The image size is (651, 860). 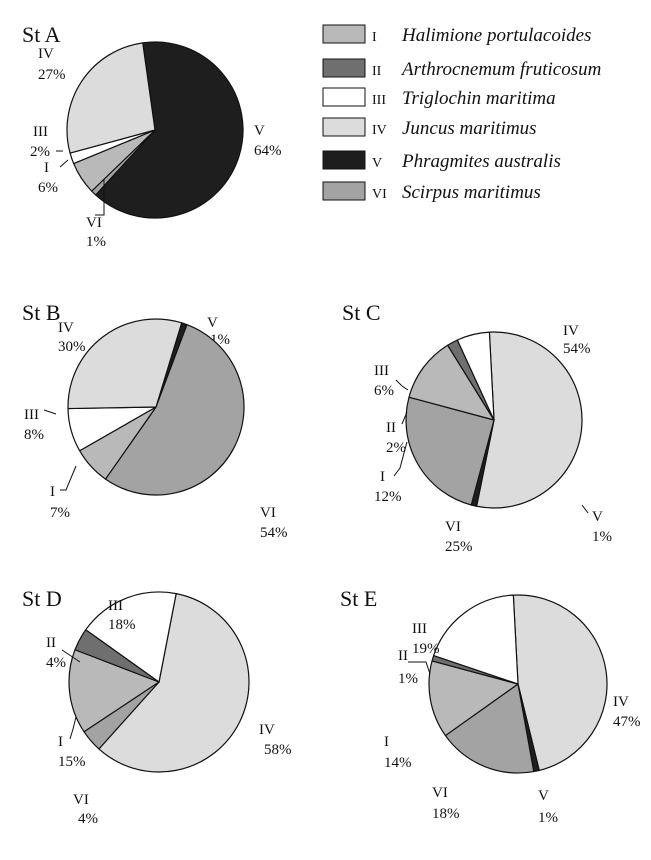 I want to click on legend-item-v: V Phragmites australis, so click(x=441, y=161).